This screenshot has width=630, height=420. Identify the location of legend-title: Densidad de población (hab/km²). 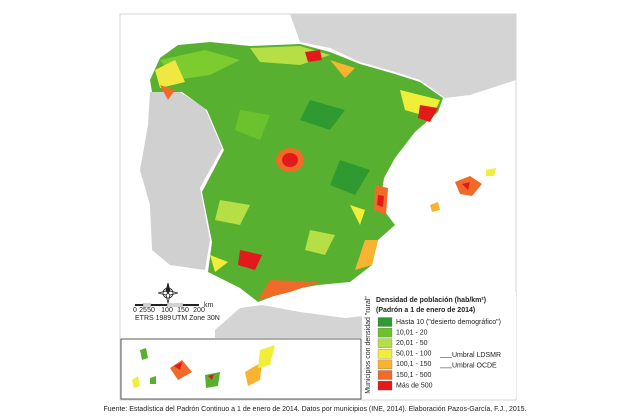
(431, 300).